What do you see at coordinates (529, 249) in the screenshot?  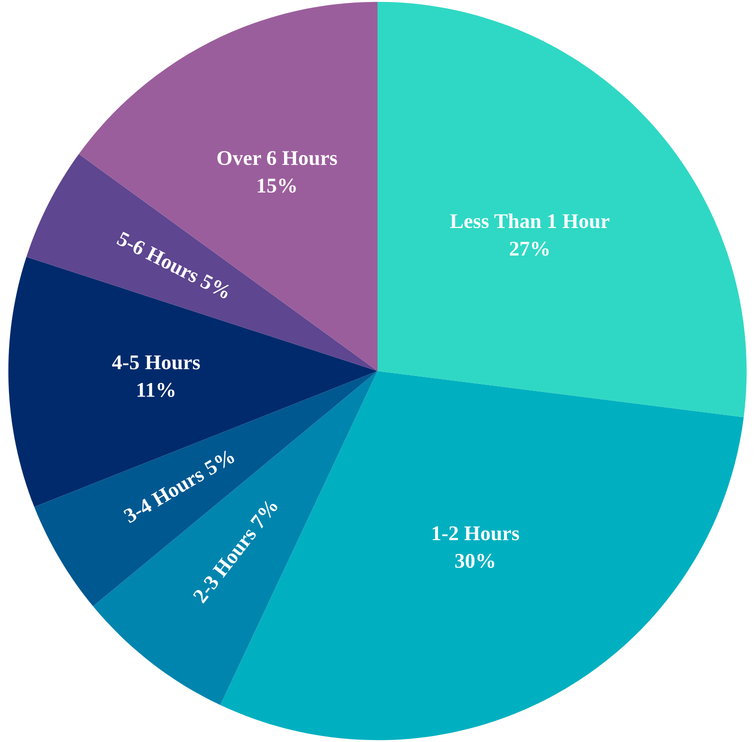 I see `data-label: 27%` at bounding box center [529, 249].